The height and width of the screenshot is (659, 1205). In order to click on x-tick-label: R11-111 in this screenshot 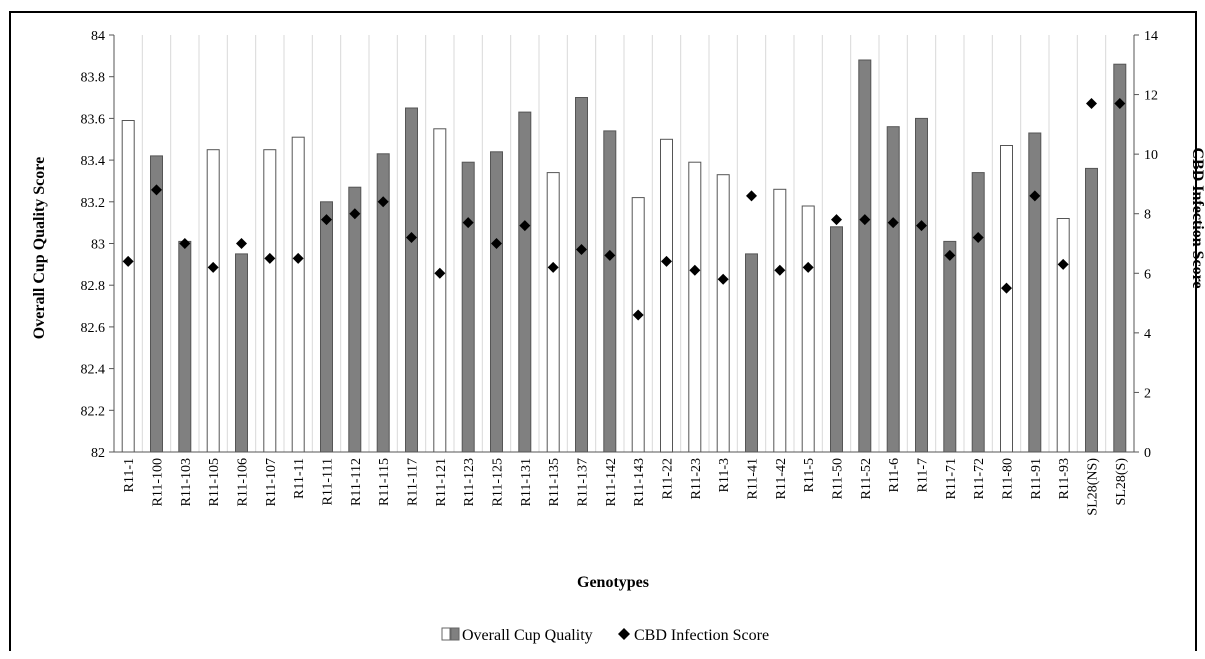, I will do `click(328, 481)`.